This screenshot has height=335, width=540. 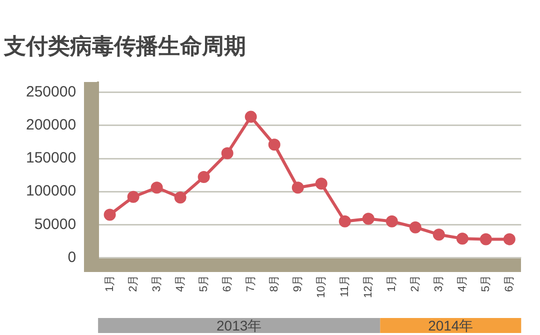 I want to click on x-tick-label: 12月, so click(x=368, y=286).